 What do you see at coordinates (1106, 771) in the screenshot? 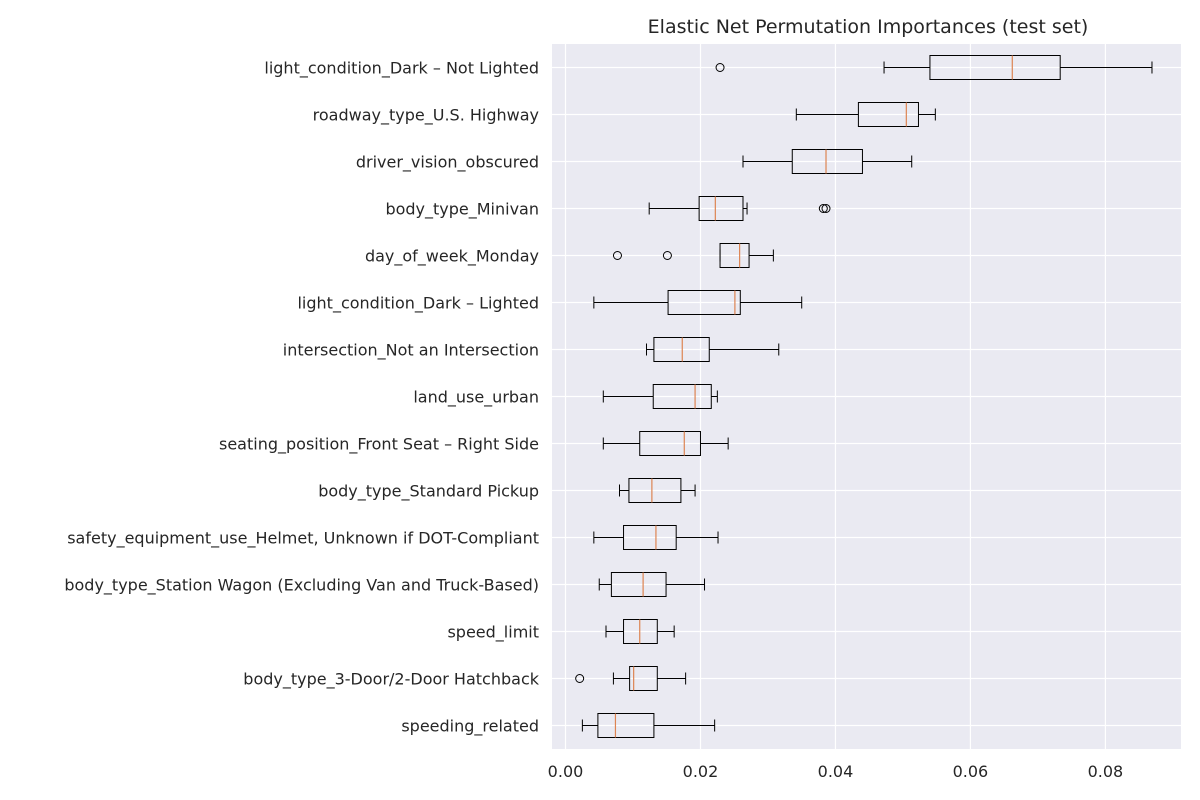
I see `x-tick-label: 0.08` at bounding box center [1106, 771].